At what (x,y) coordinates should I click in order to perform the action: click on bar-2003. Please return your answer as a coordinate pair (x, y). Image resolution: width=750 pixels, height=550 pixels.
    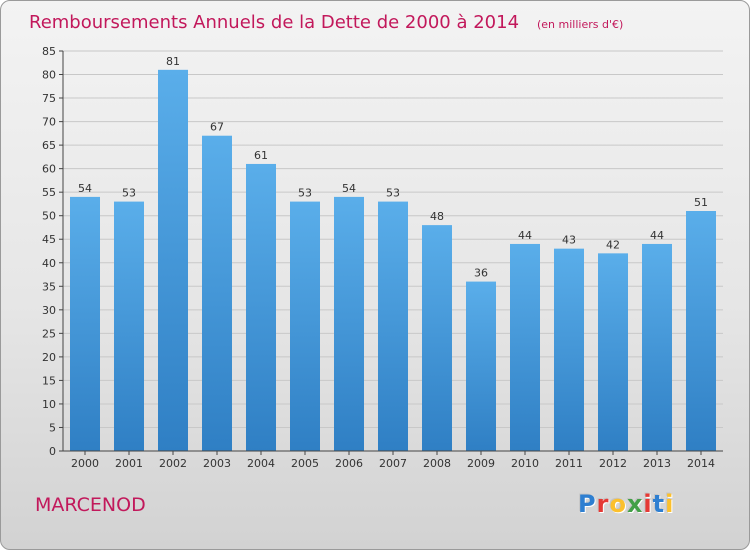
    Looking at the image, I should click on (217, 293).